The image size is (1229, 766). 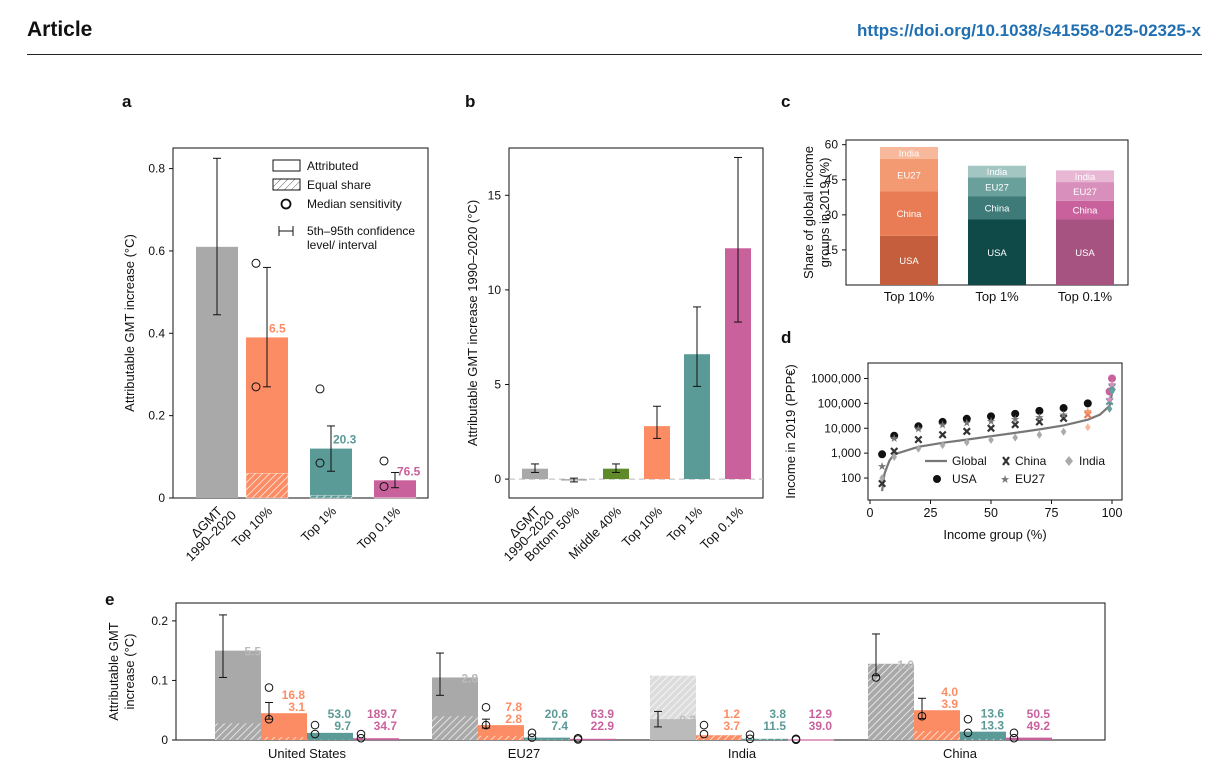 I want to click on panel-a-bar, so click(x=395, y=489).